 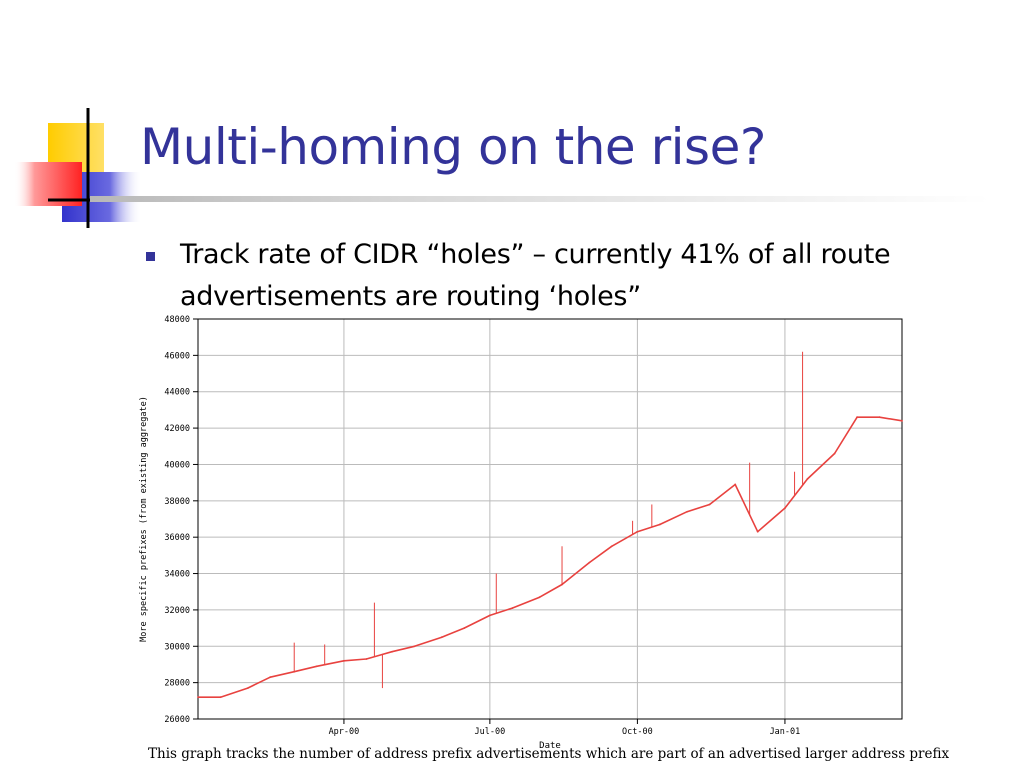 I want to click on corner-decoration, so click(x=78, y=168).